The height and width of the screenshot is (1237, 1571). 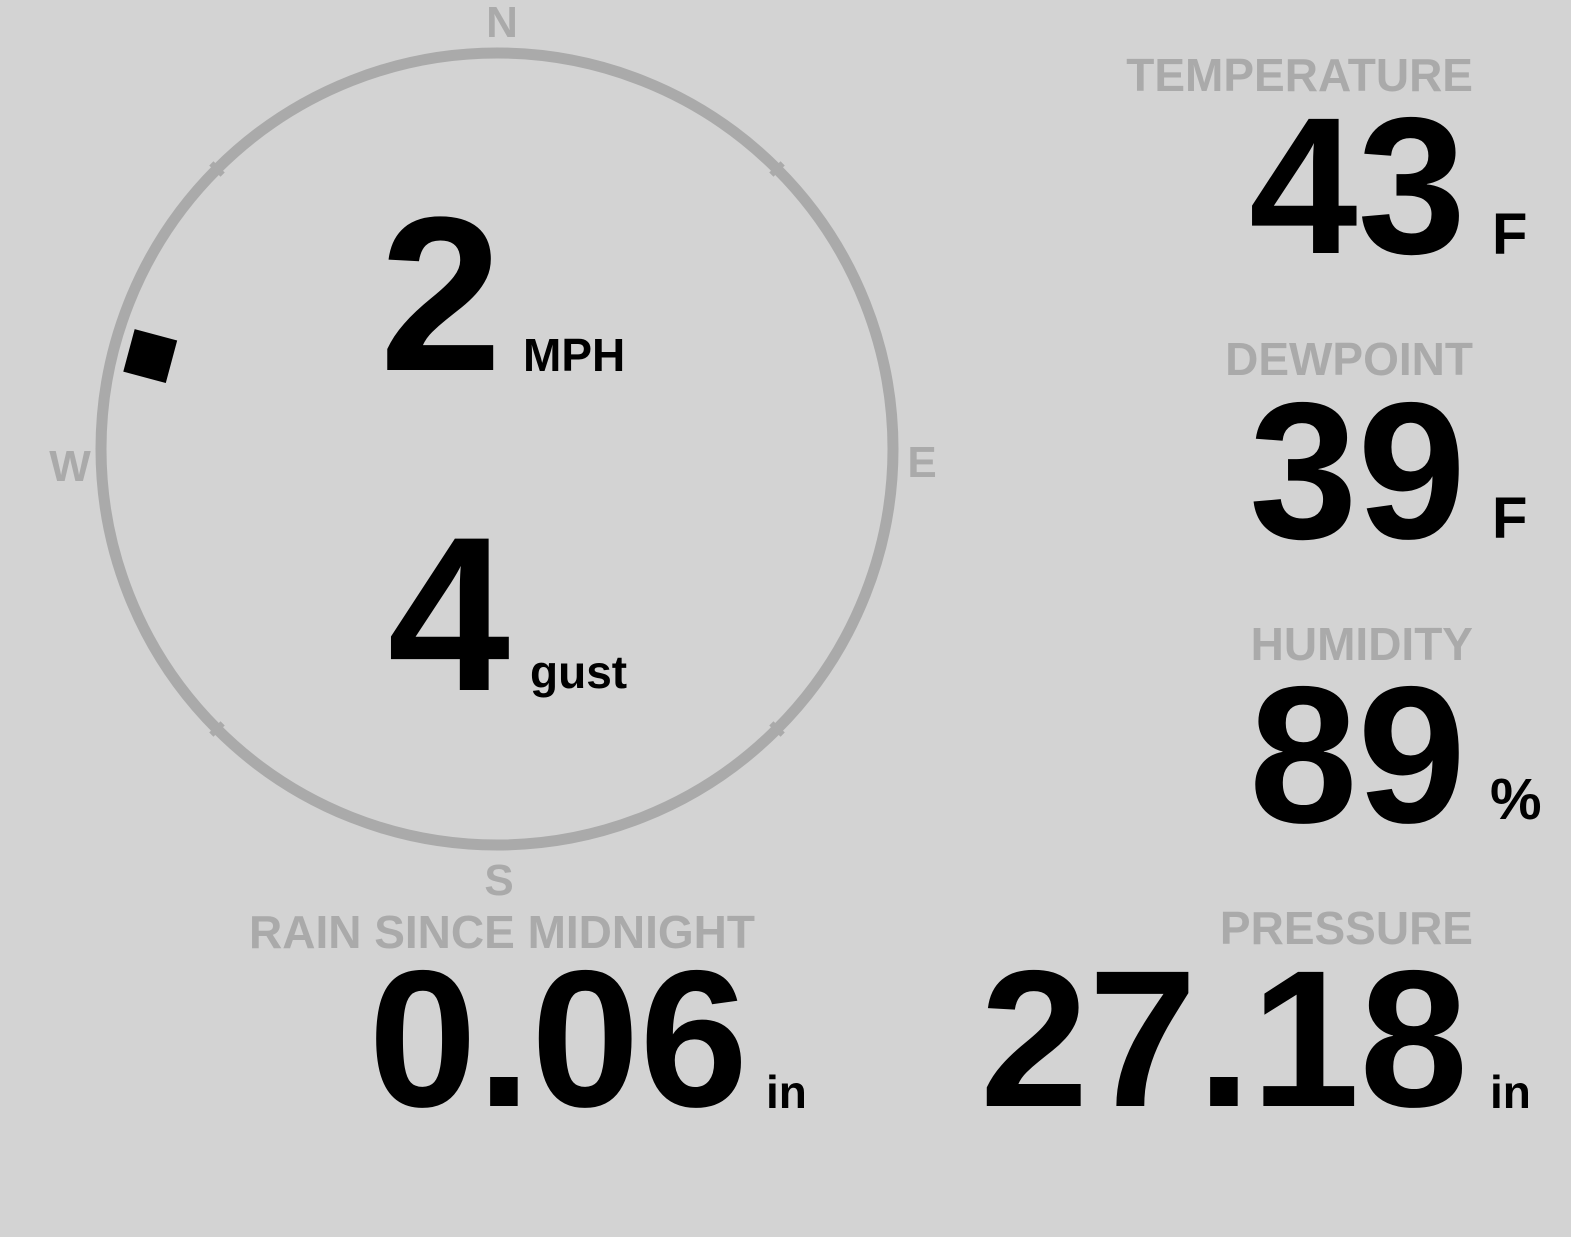 What do you see at coordinates (502, 932) in the screenshot?
I see `rain-label: RAIN SINCE MIDNIGHT` at bounding box center [502, 932].